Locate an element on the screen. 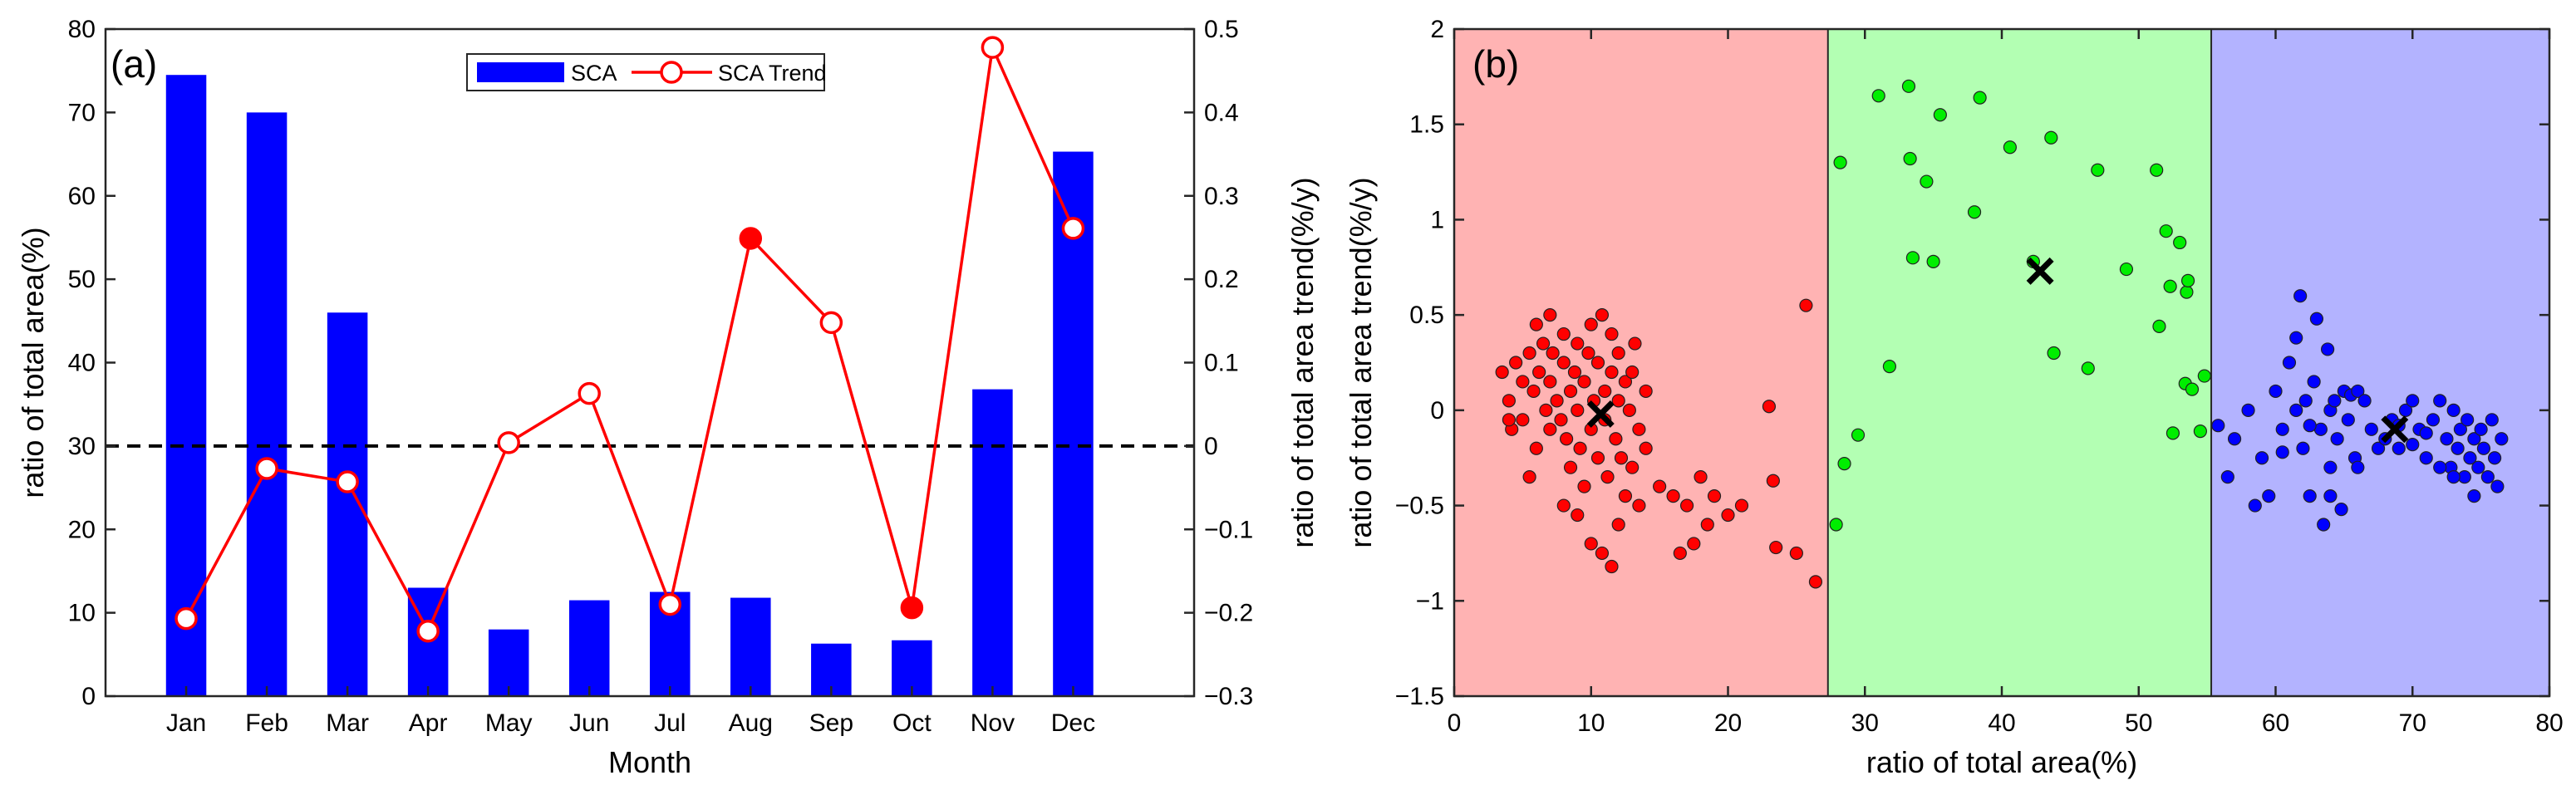 This screenshot has height=795, width=2576. cluster-3-centroid is located at coordinates (2395, 429).